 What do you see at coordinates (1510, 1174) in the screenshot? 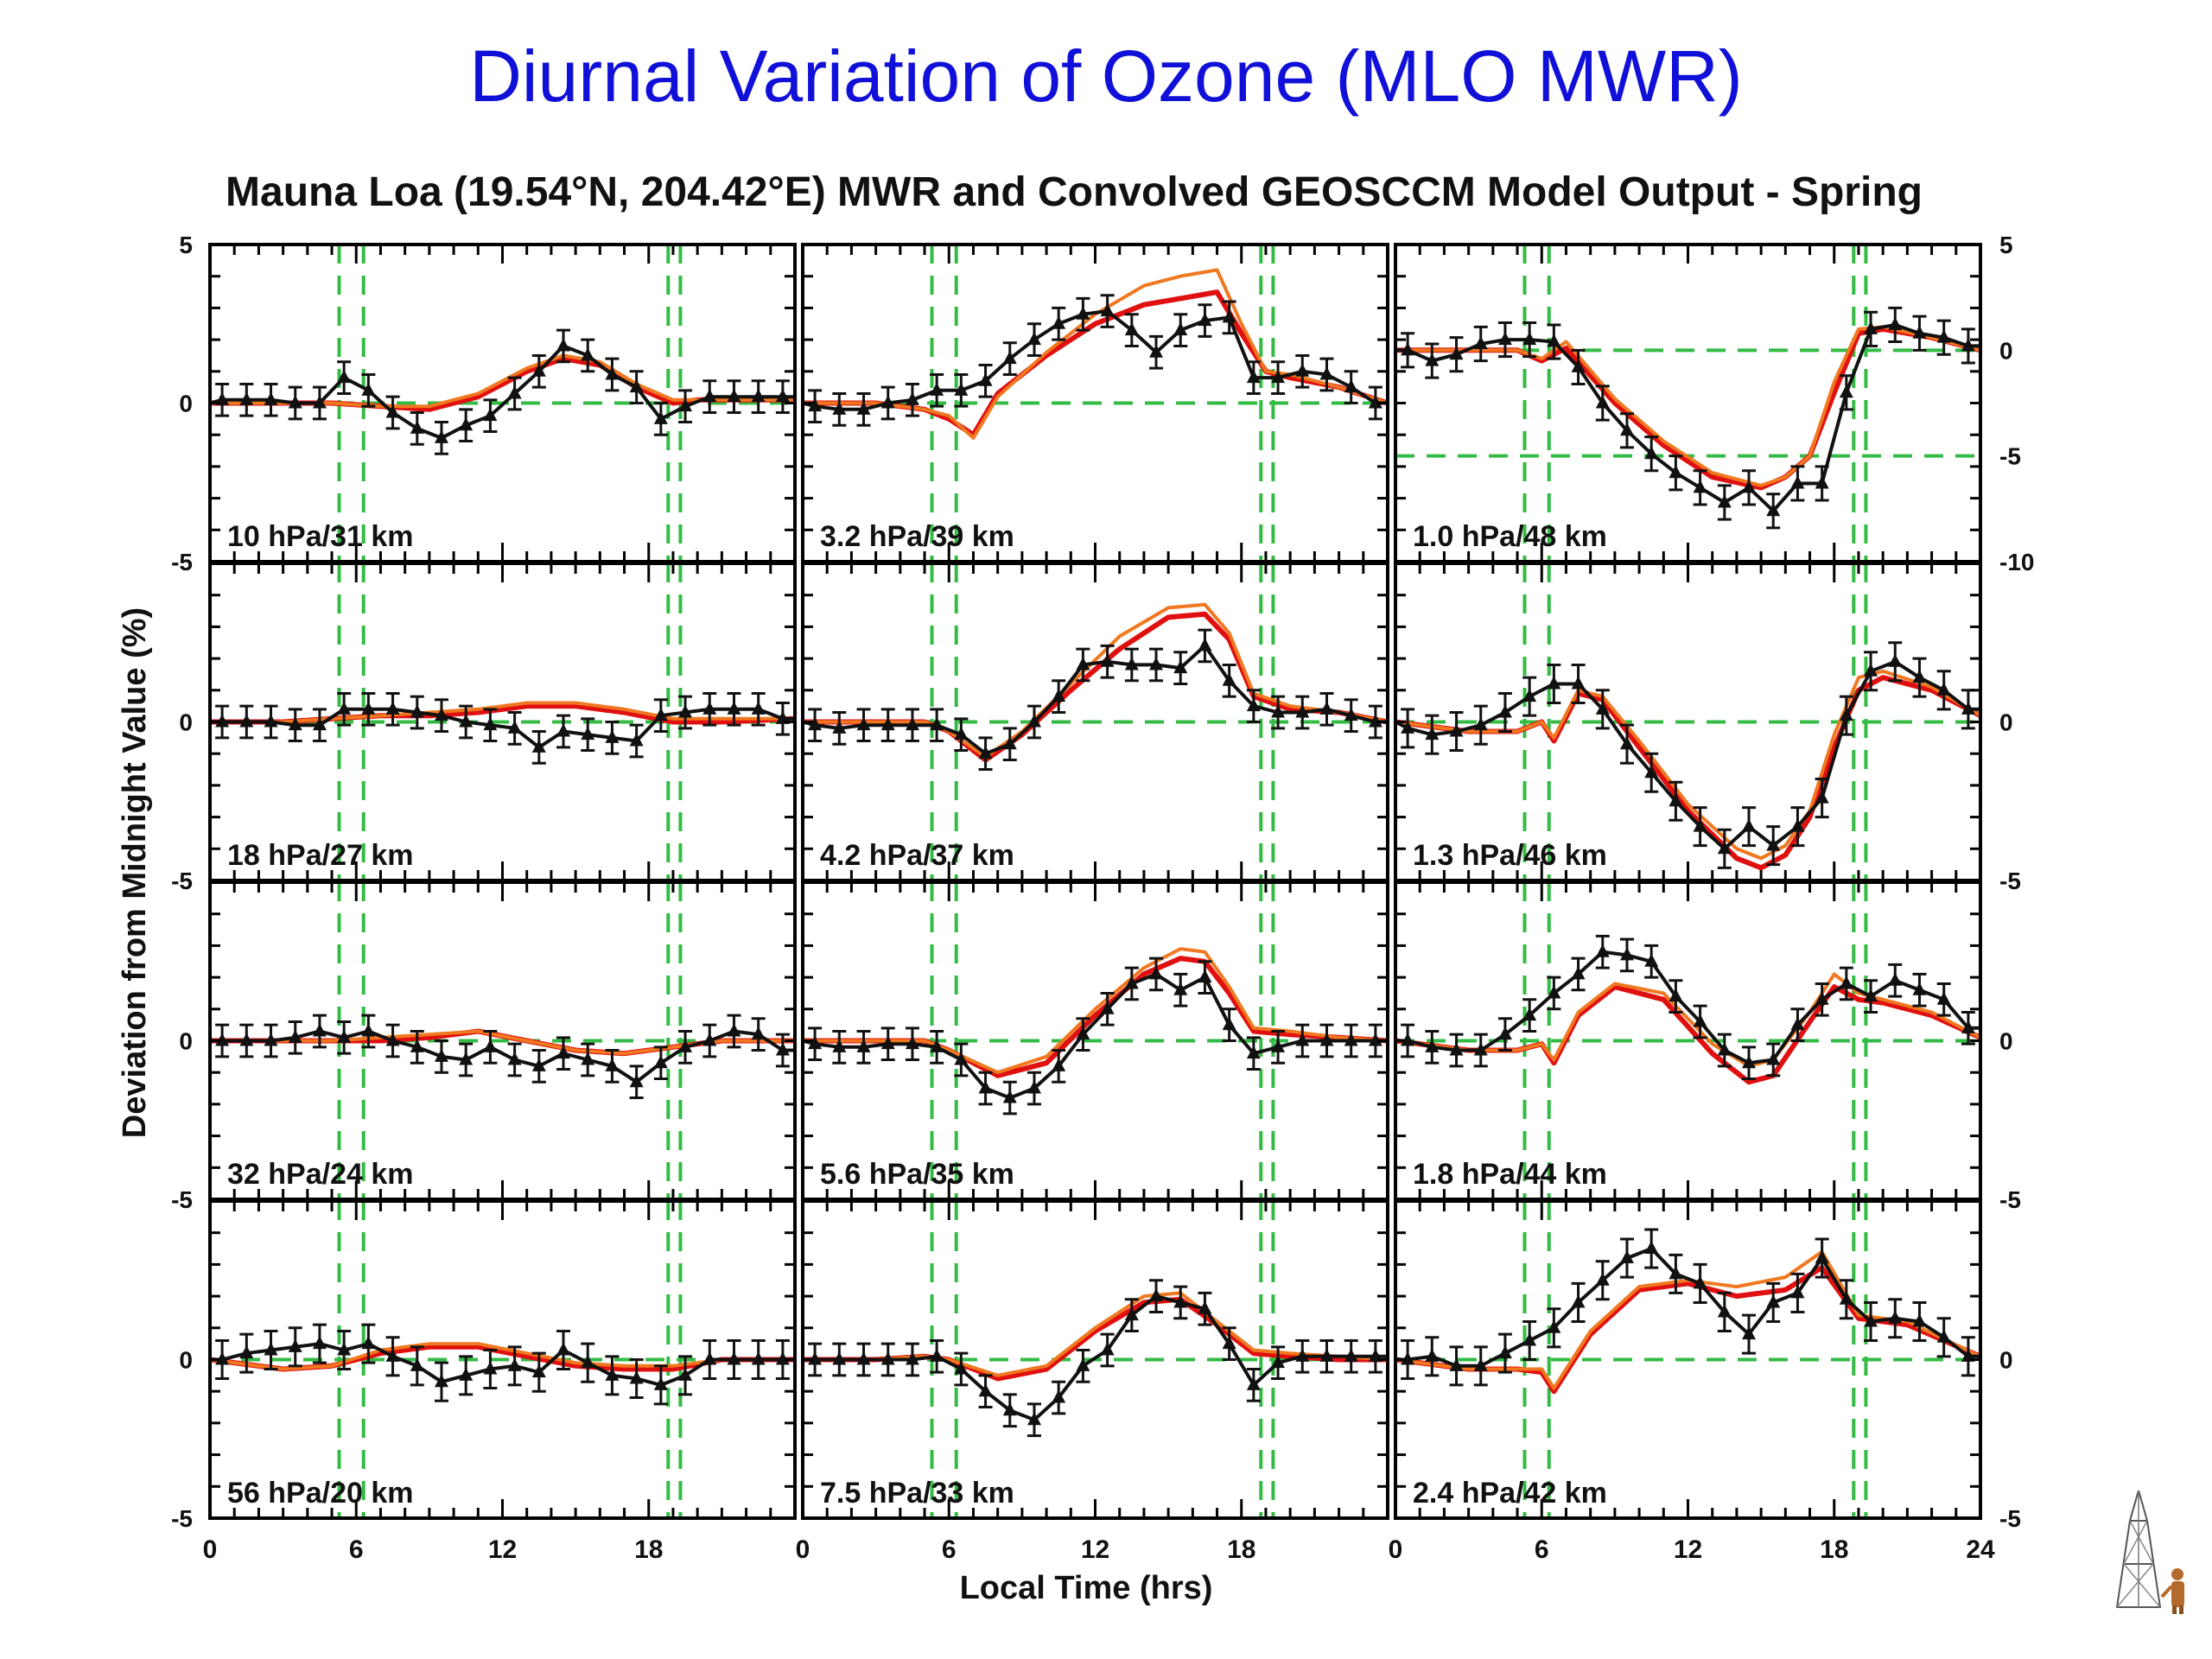
I see `panel-label: 1.8 hPa/44 km` at bounding box center [1510, 1174].